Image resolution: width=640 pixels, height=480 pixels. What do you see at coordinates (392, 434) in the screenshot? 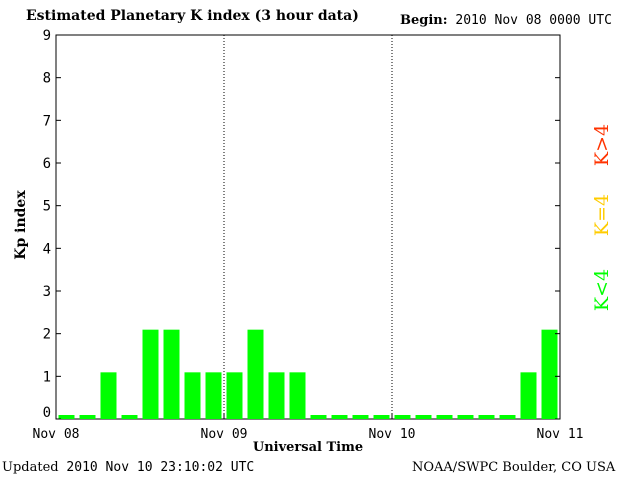
I see `x-tick-label: Nov 10` at bounding box center [392, 434].